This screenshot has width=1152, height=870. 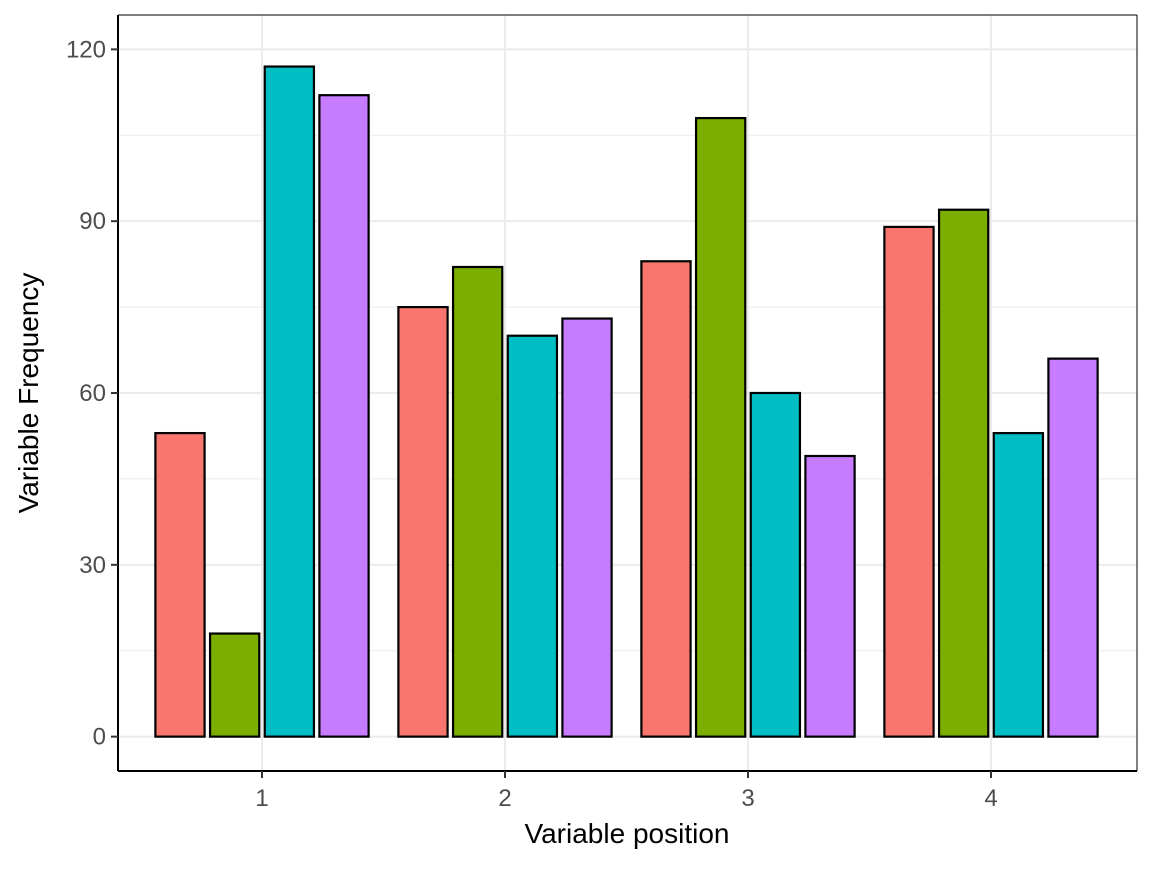 What do you see at coordinates (86, 49) in the screenshot?
I see `y-tick-label: 120` at bounding box center [86, 49].